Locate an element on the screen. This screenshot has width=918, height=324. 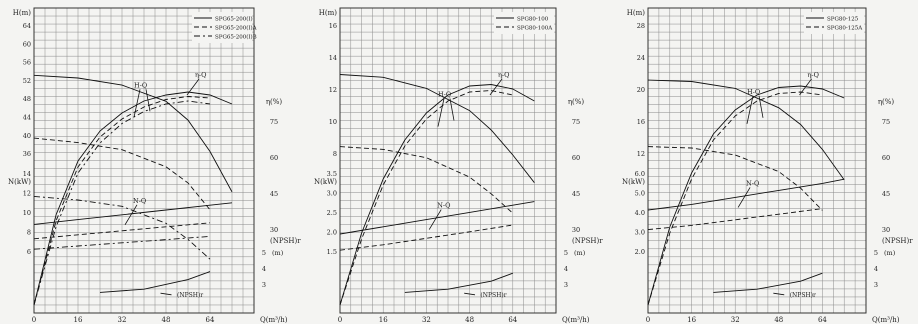
chart-annotations: H-Q η-Q N-Q (NPSH)r is located at coordinates (468, 185).